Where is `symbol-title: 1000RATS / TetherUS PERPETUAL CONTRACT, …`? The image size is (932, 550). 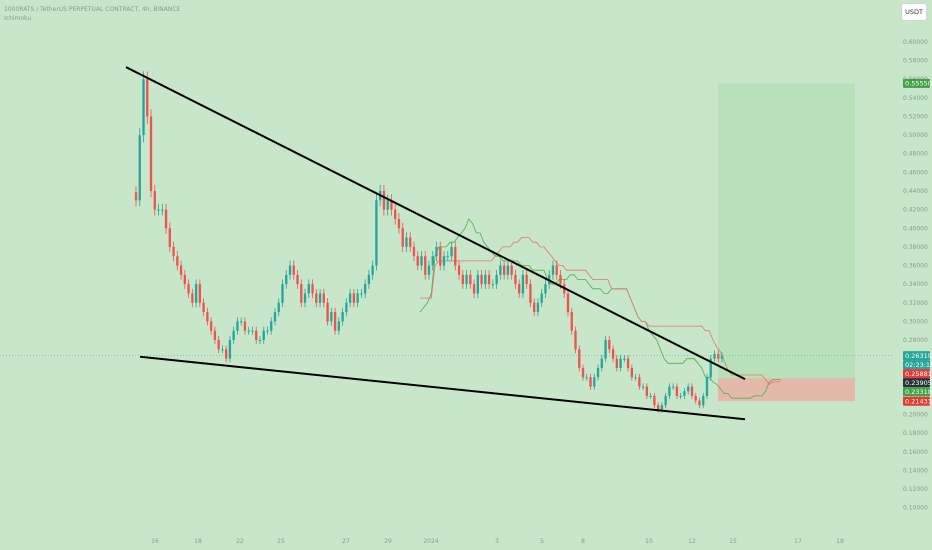
symbol-title: 1000RATS / TetherUS PERPETUAL CONTRACT, … is located at coordinates (92, 9).